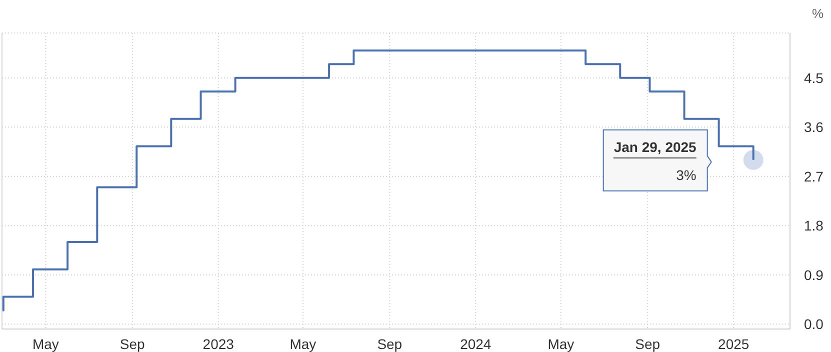  I want to click on y-tick-label: 3.6, so click(814, 127).